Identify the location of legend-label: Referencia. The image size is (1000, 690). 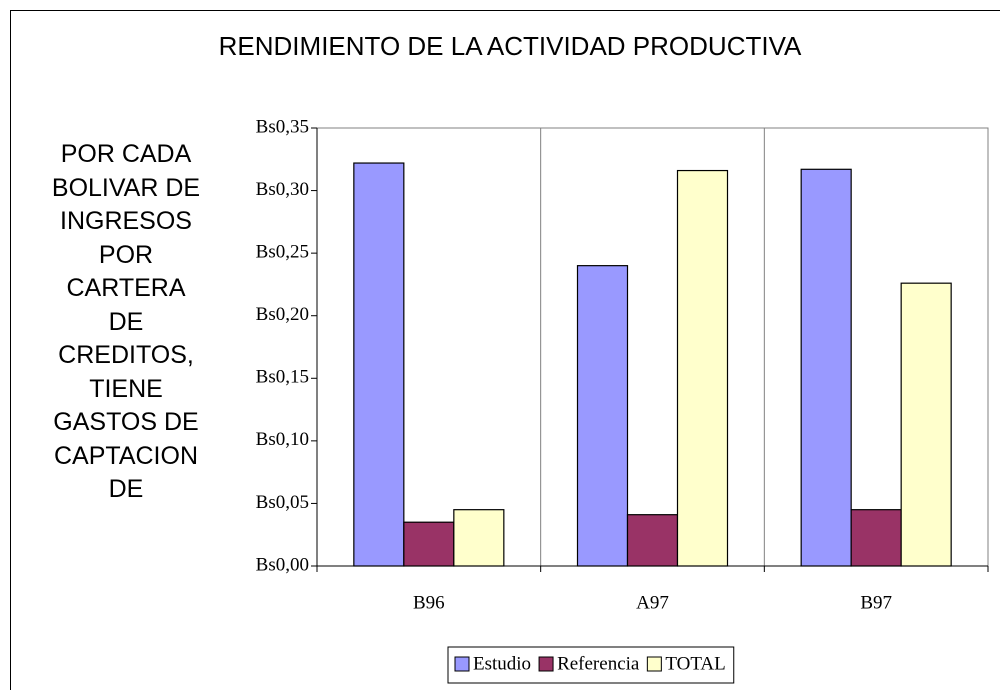
(598, 663).